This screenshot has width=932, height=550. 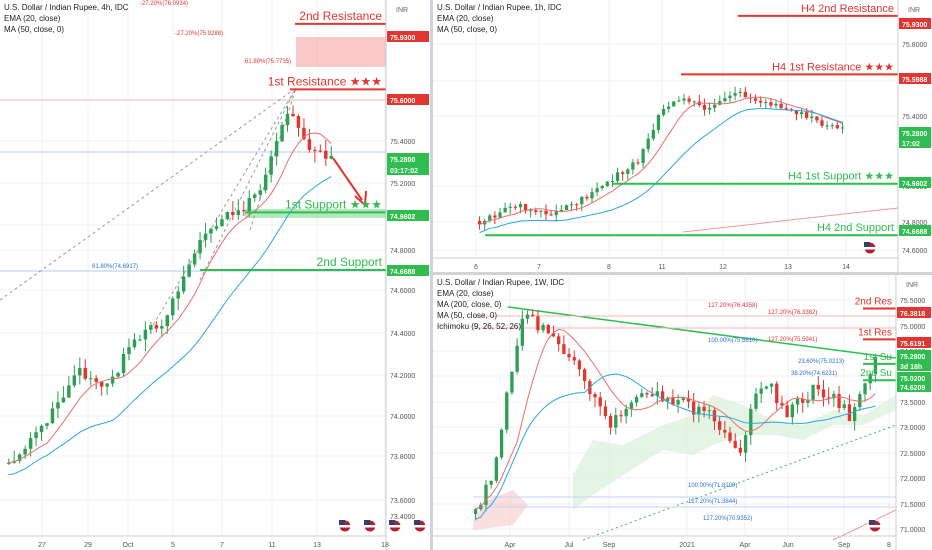 I want to click on price-tag-label: 76.3818, so click(x=912, y=314).